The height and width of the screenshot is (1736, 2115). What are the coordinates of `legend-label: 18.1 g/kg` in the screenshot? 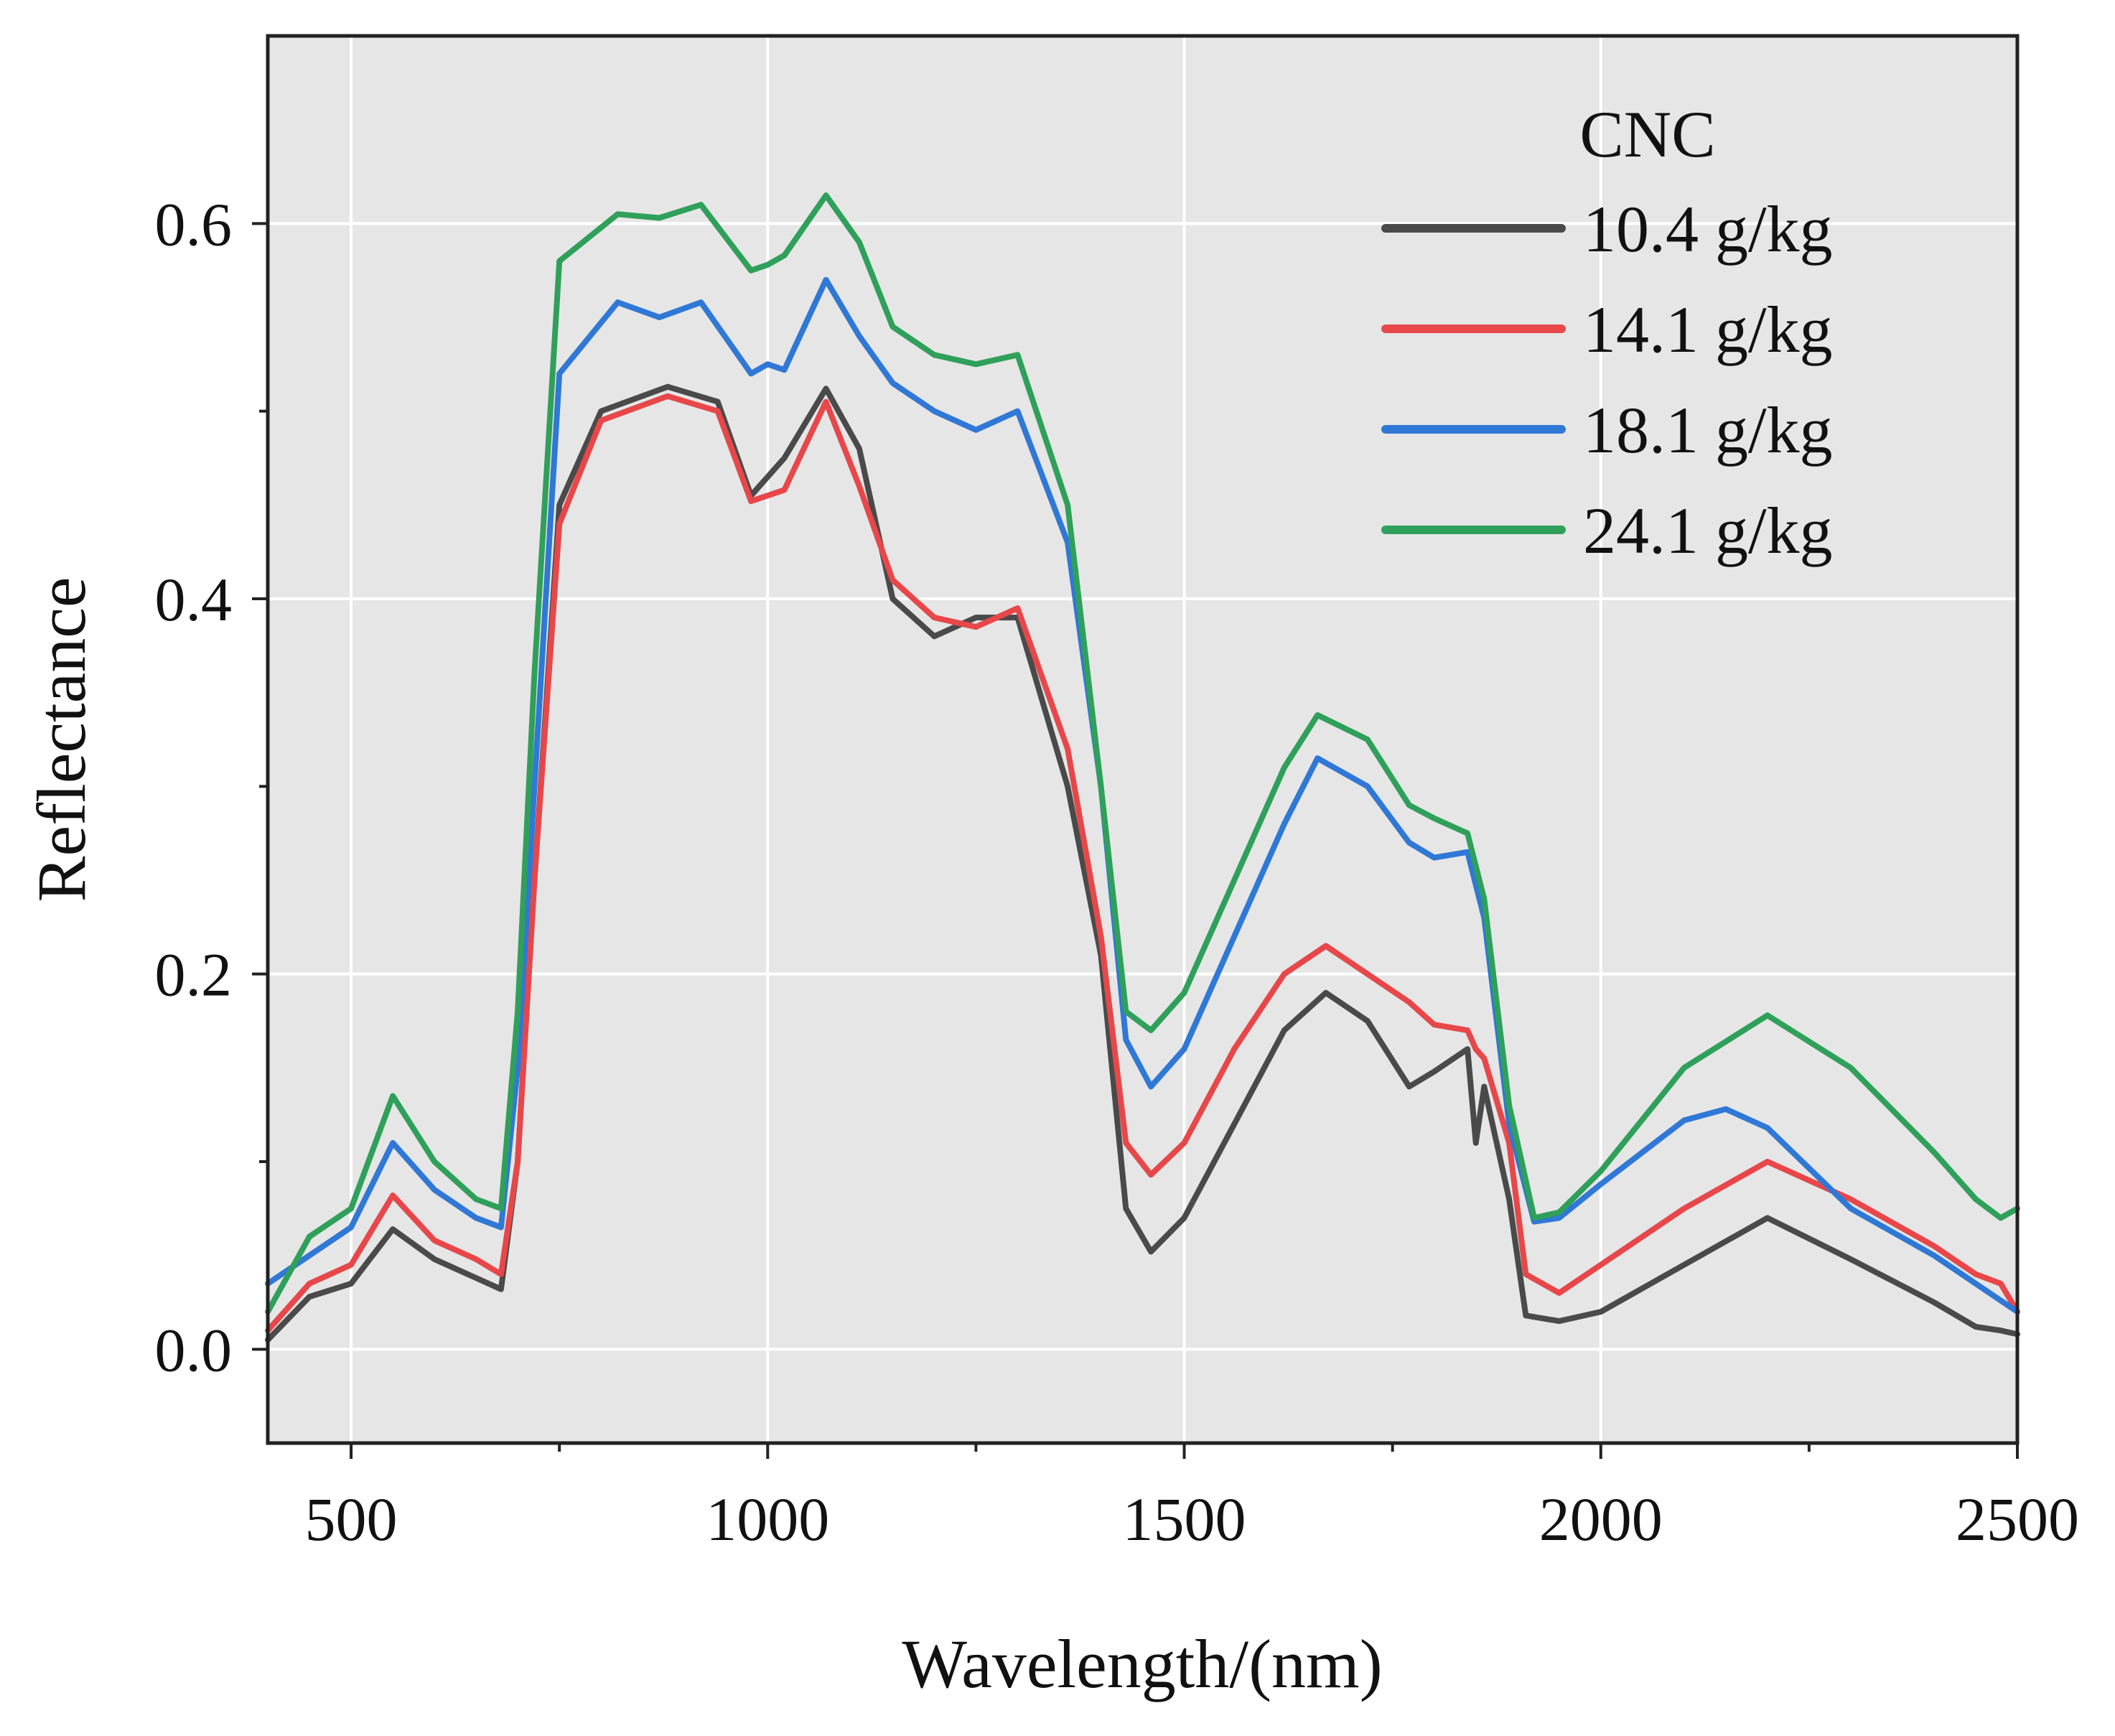 It's located at (1708, 430).